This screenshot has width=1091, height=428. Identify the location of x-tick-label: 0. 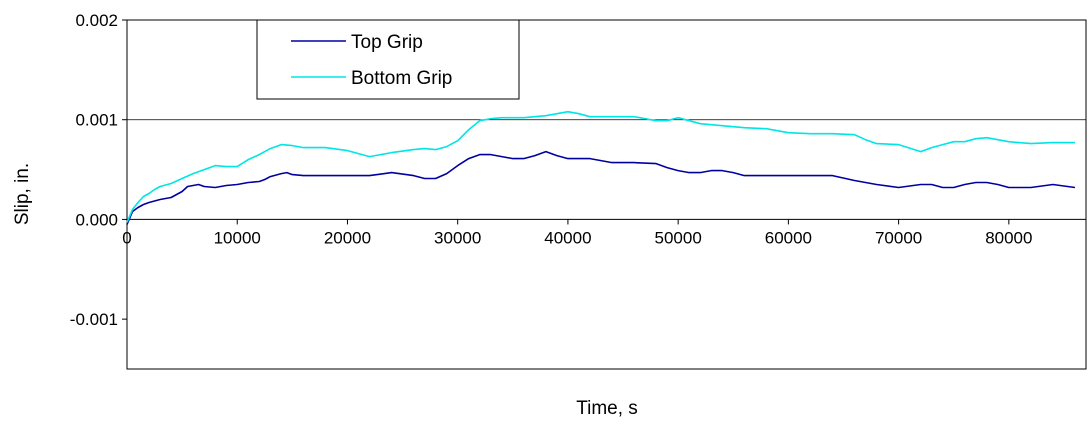
(126, 237).